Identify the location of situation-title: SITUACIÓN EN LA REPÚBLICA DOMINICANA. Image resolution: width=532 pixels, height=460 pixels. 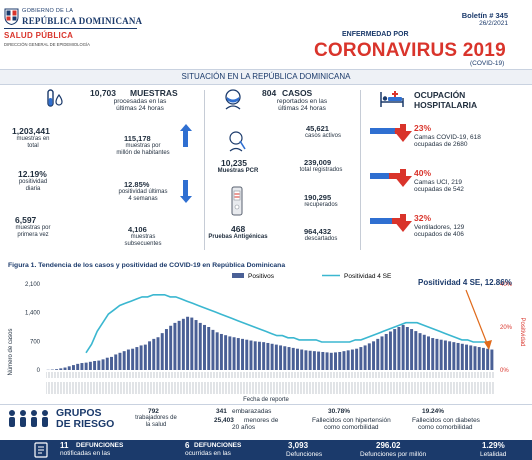
(266, 76).